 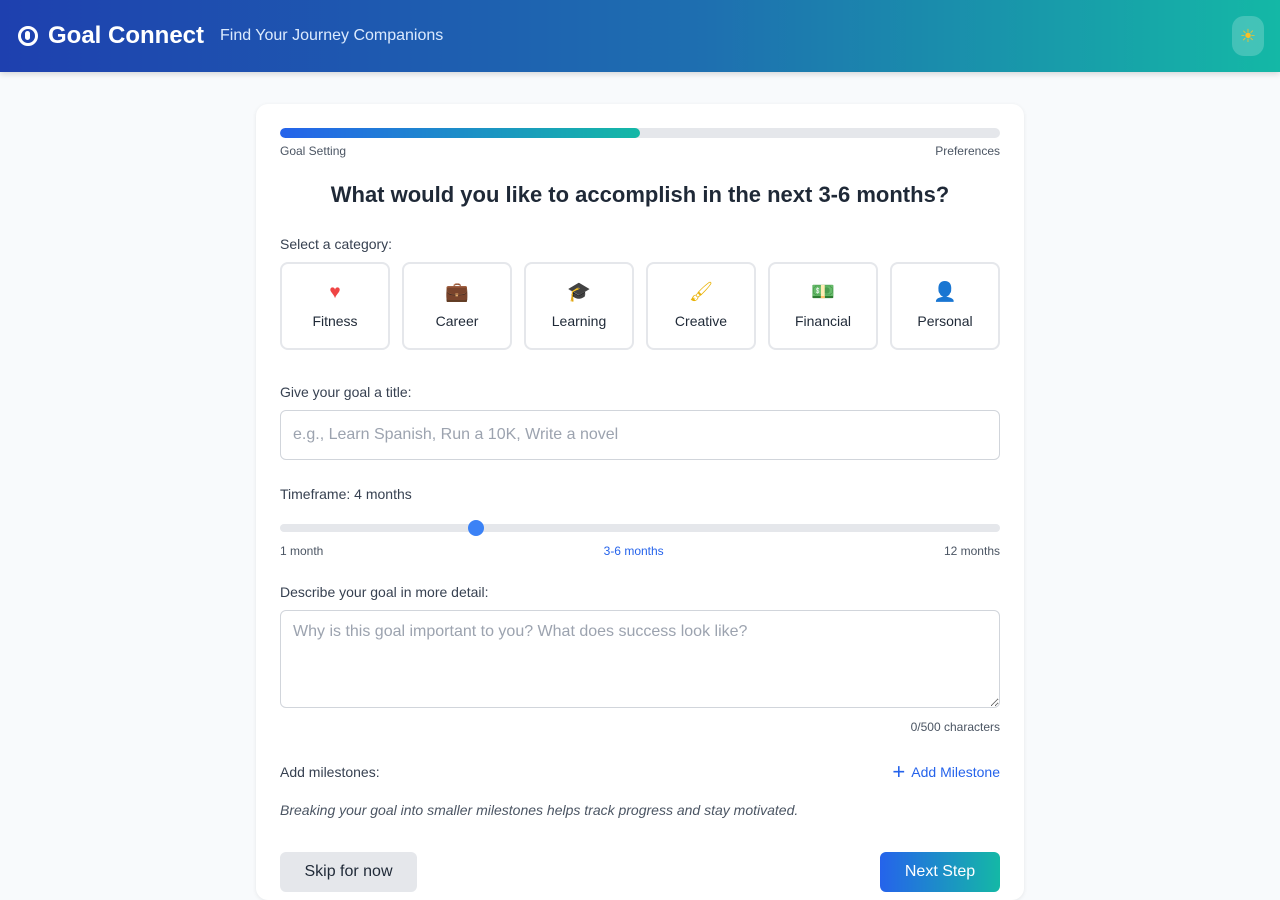 I want to click on sun-icon: ☀, so click(x=1248, y=35).